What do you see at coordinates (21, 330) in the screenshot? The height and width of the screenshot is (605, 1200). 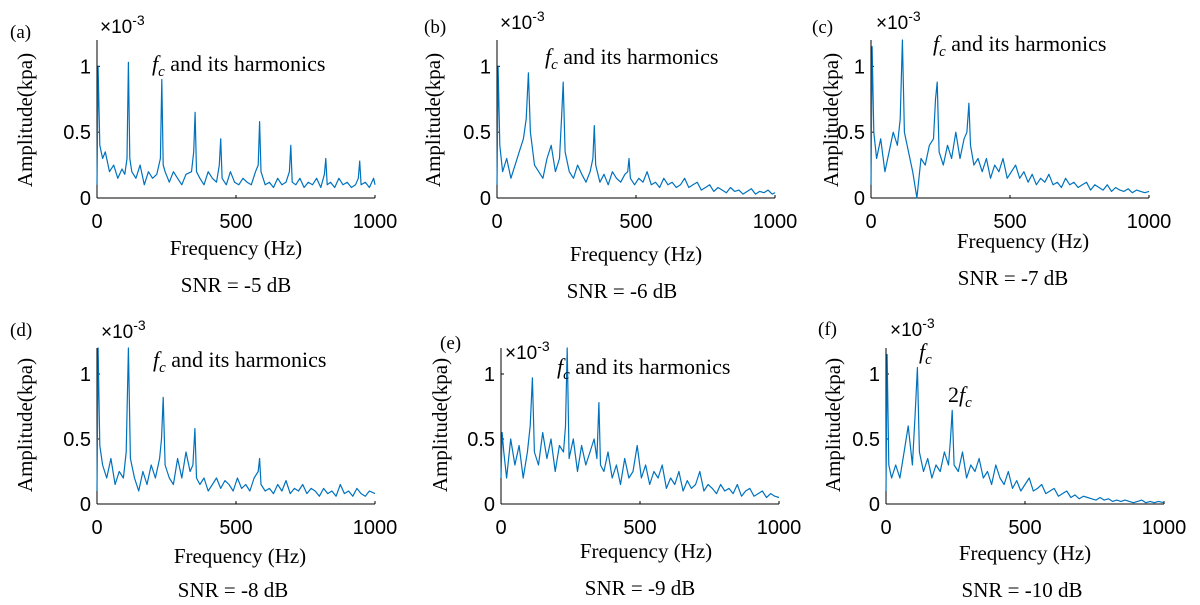 I see `panel-label: (d)` at bounding box center [21, 330].